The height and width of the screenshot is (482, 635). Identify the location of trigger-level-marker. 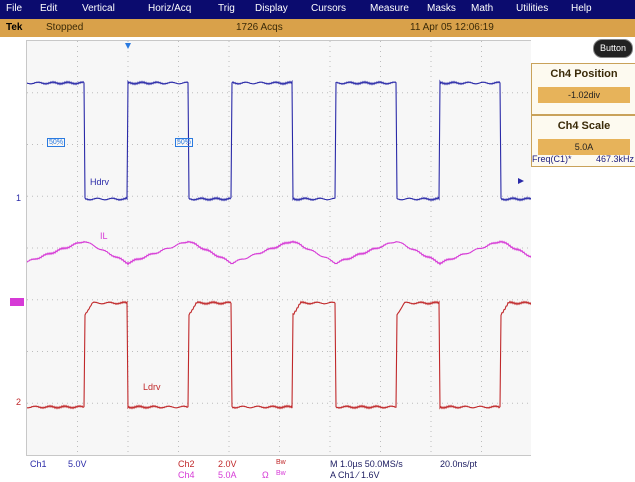
(521, 181).